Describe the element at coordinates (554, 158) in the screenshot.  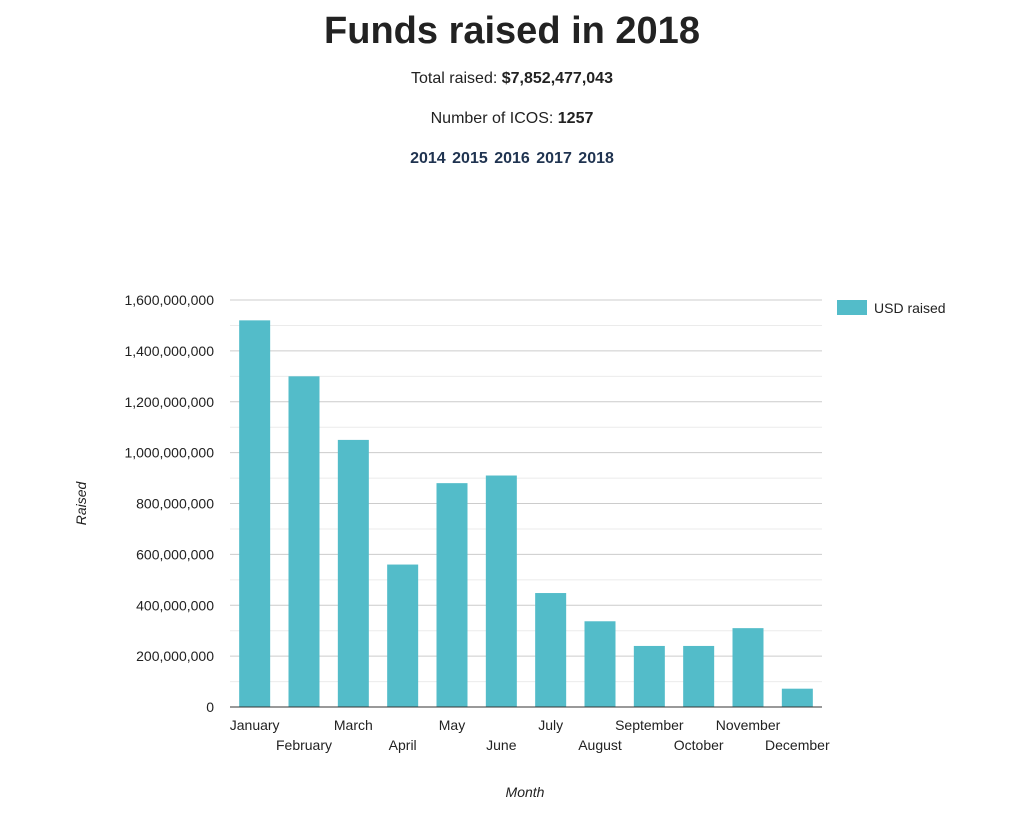
I see `year-link-2017: 2017` at that location.